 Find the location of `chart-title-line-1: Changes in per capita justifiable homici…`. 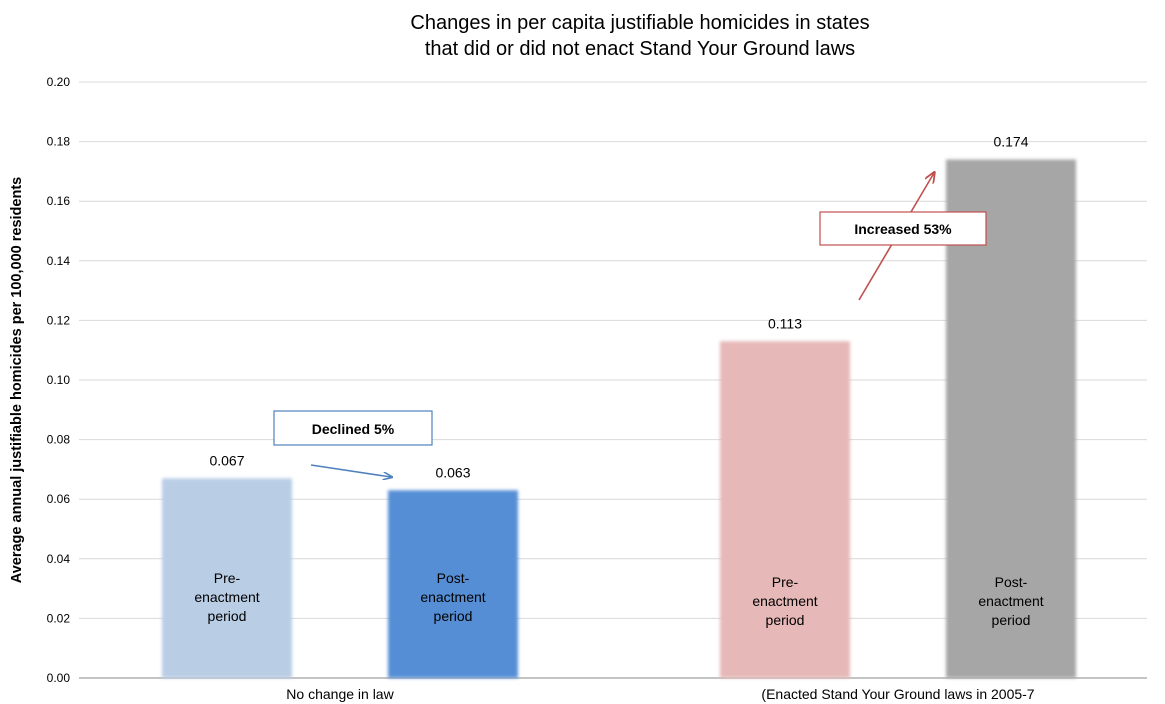

chart-title-line-1: Changes in per capita justifiable homici… is located at coordinates (639, 23).